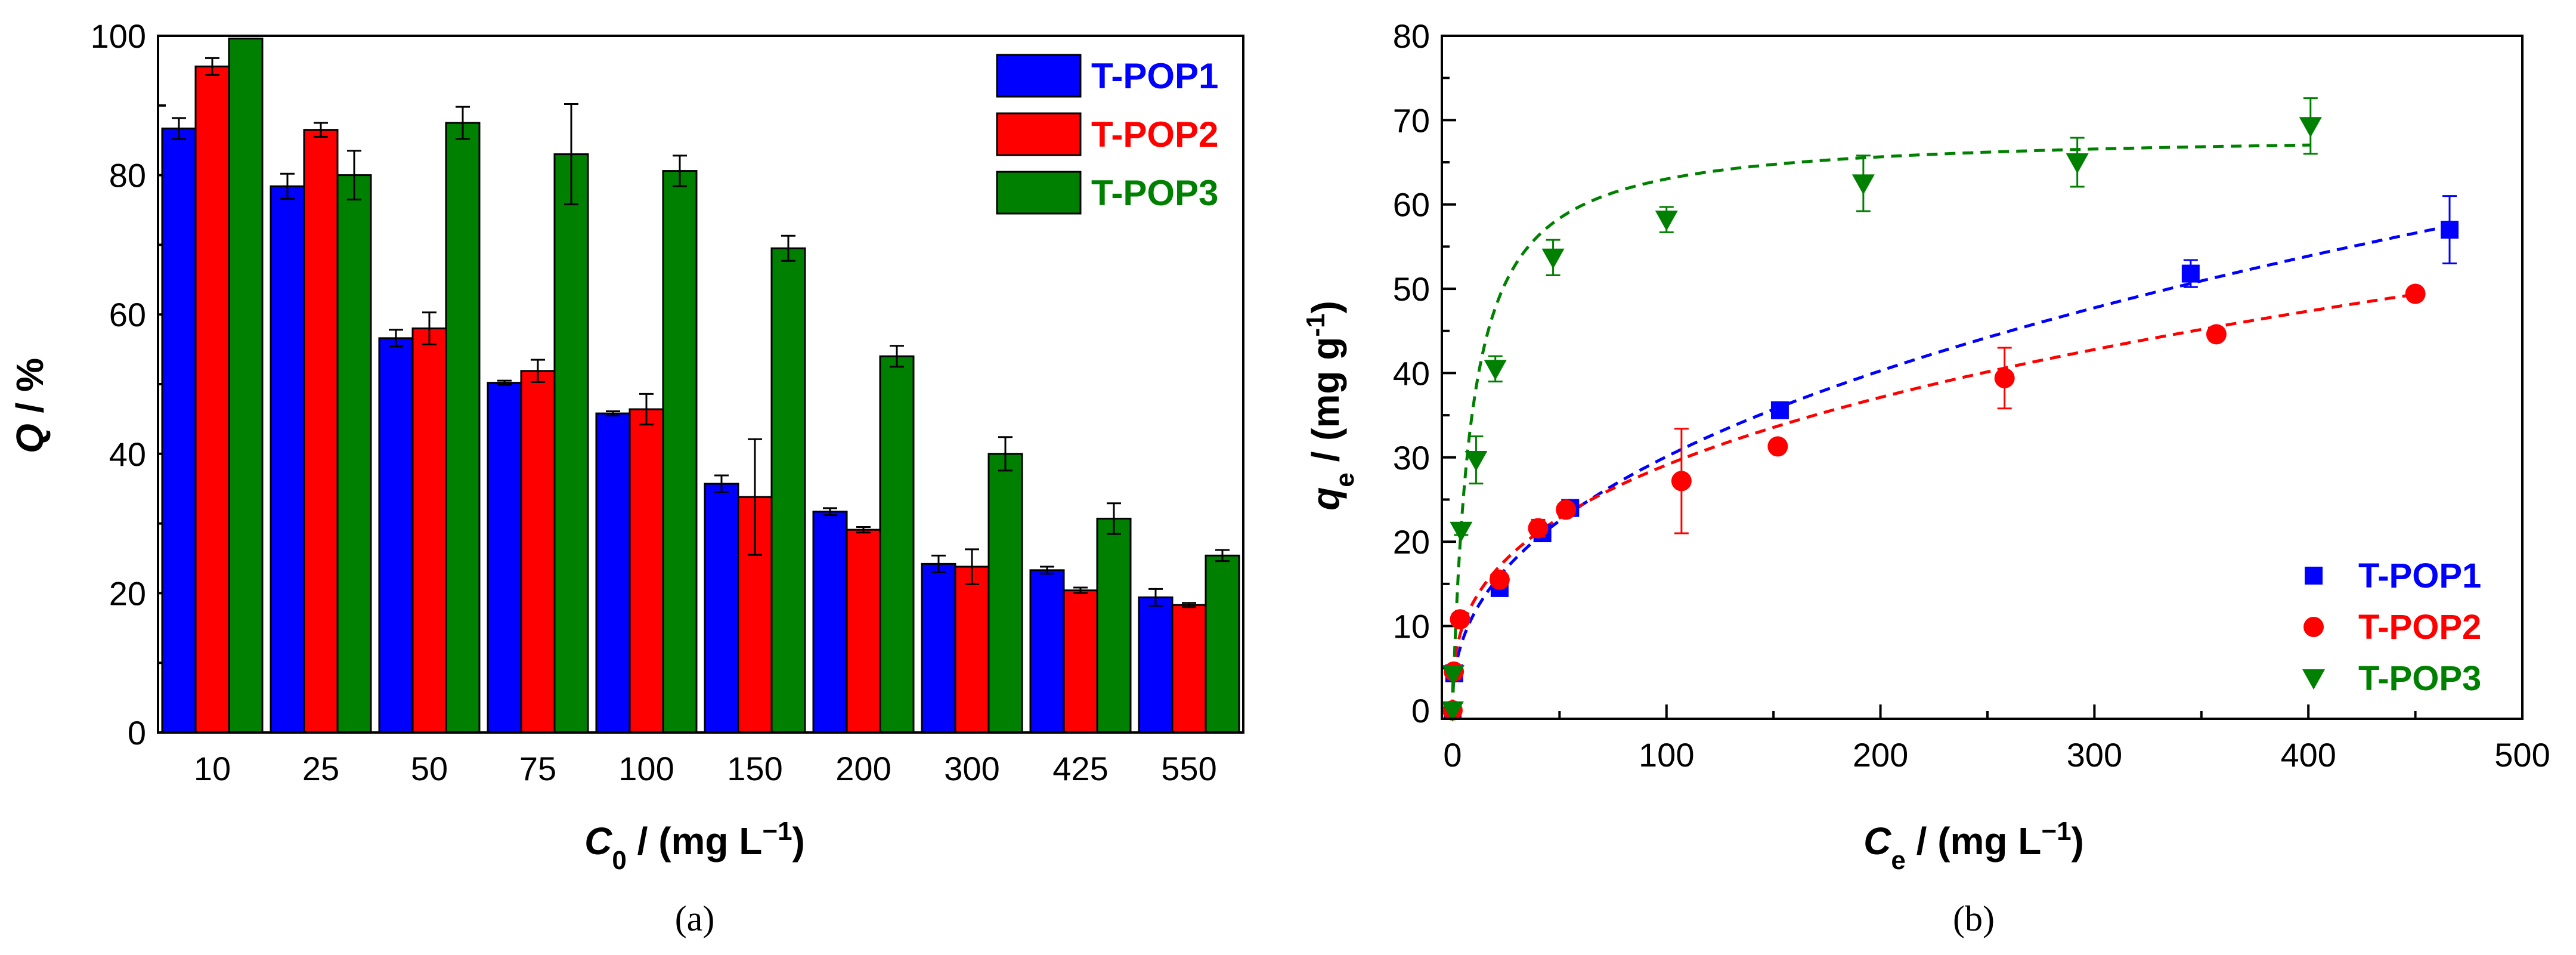 This screenshot has width=2576, height=955. What do you see at coordinates (1412, 205) in the screenshot?
I see `panel-b-ytick-label: 60` at bounding box center [1412, 205].